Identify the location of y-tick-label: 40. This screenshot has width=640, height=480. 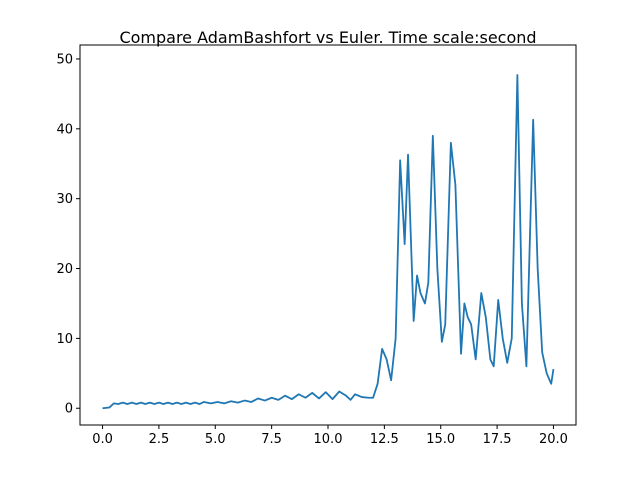
(64, 129).